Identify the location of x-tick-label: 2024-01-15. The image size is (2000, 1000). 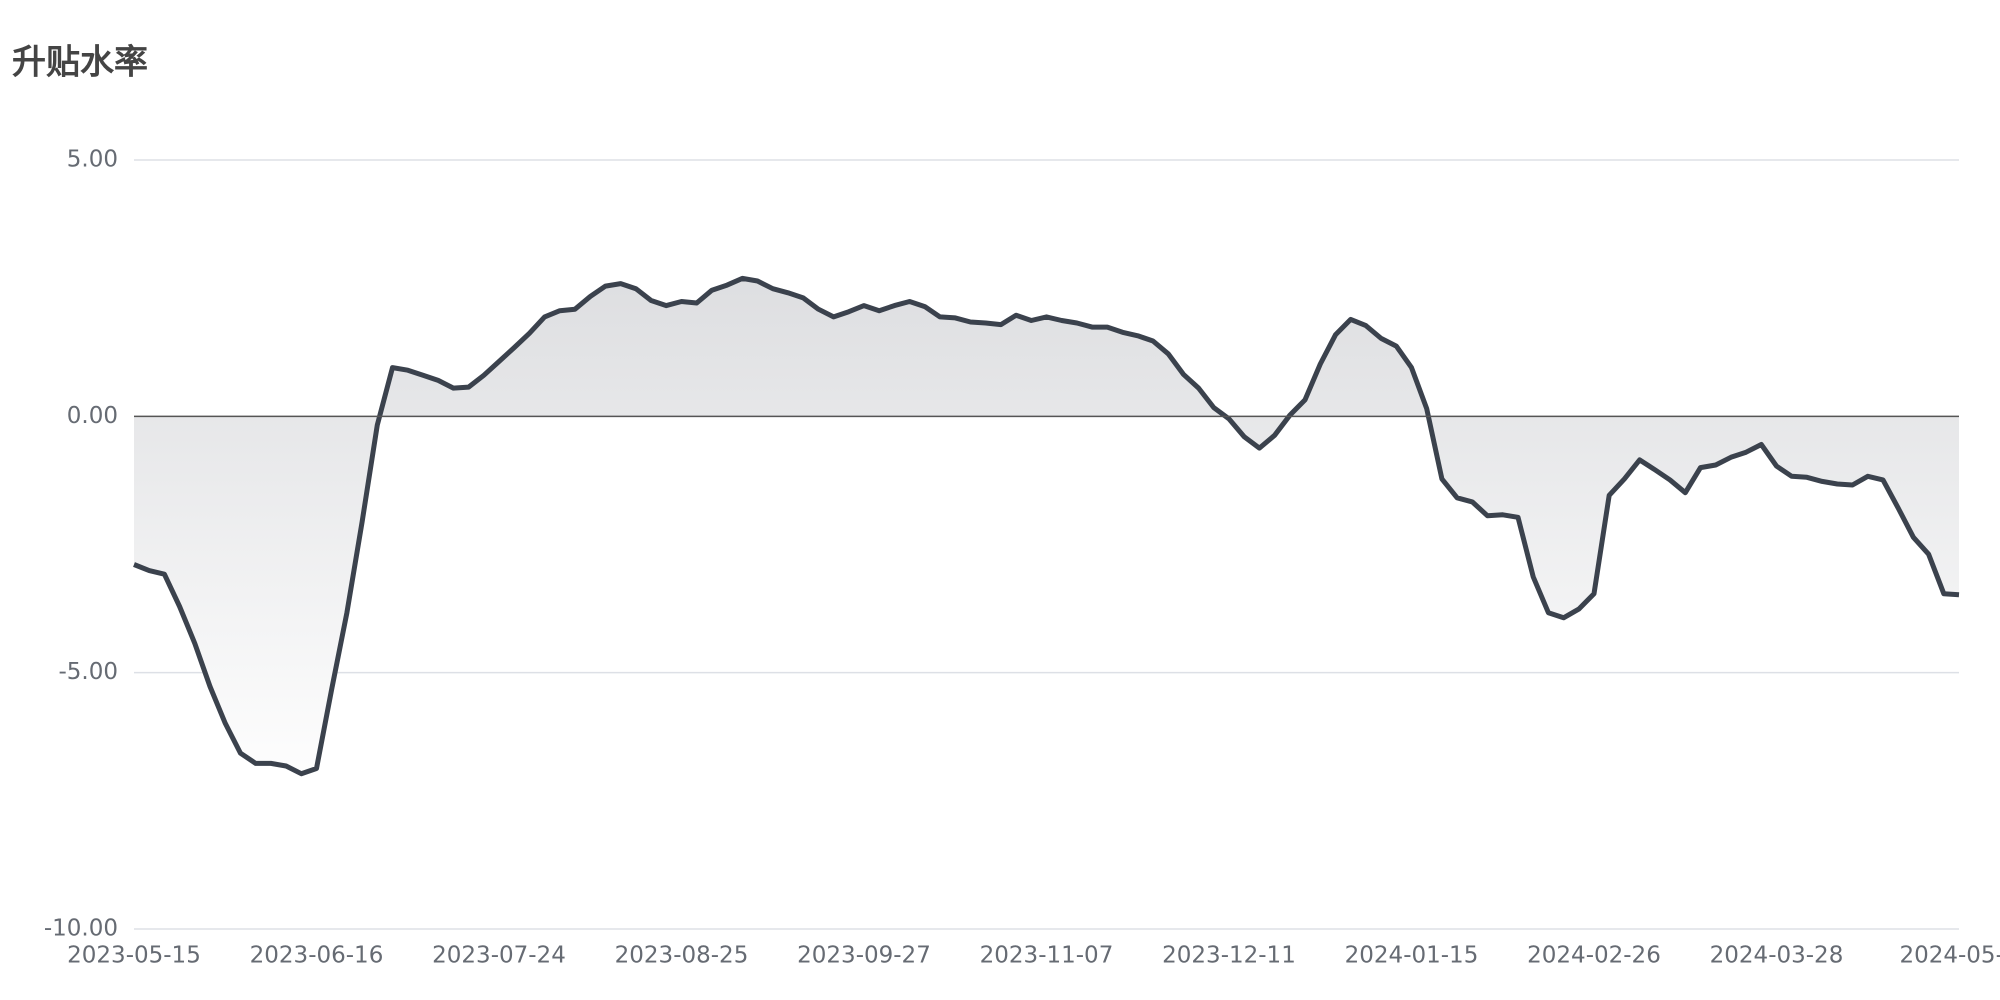
(1412, 956).